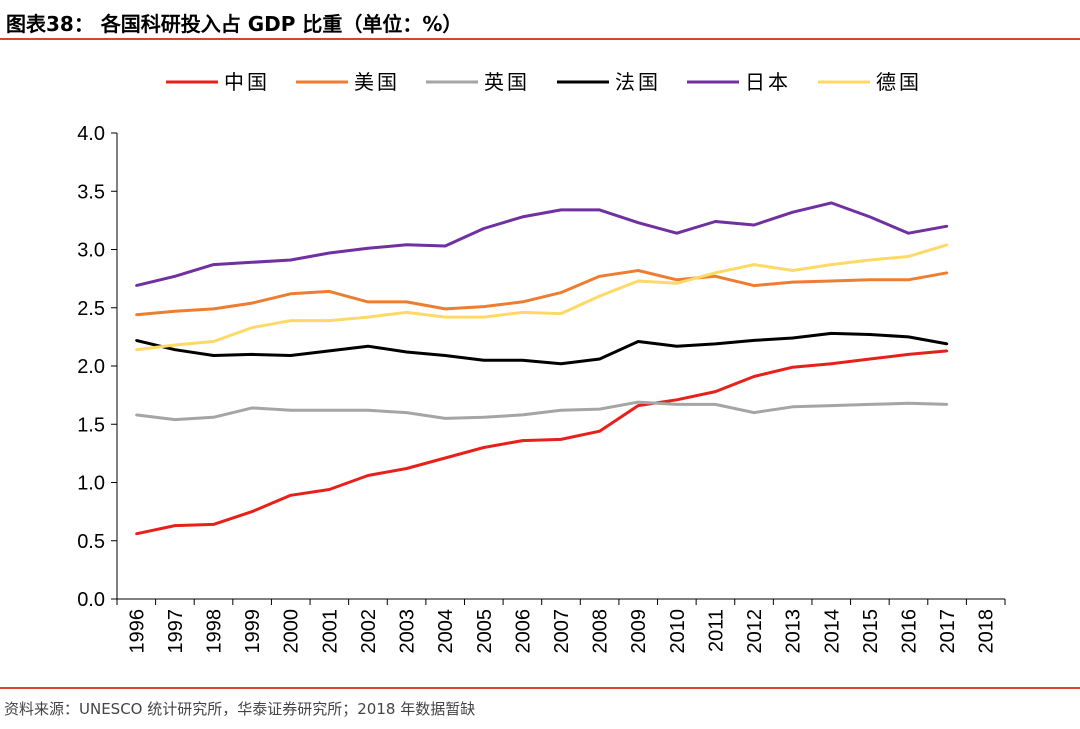 The width and height of the screenshot is (1080, 729). I want to click on x-tick-label: 2014, so click(832, 631).